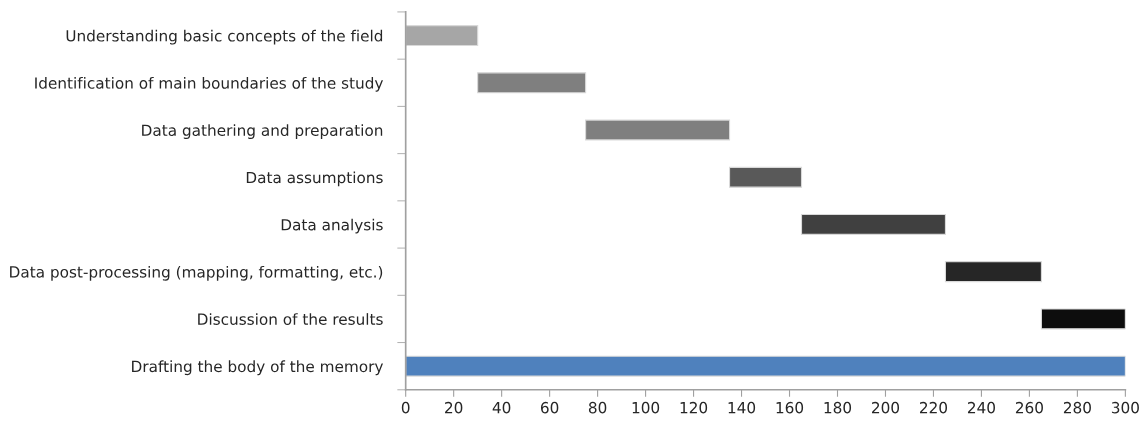 The image size is (1146, 426). Describe the element at coordinates (454, 407) in the screenshot. I see `x-tick-label: 20` at that location.